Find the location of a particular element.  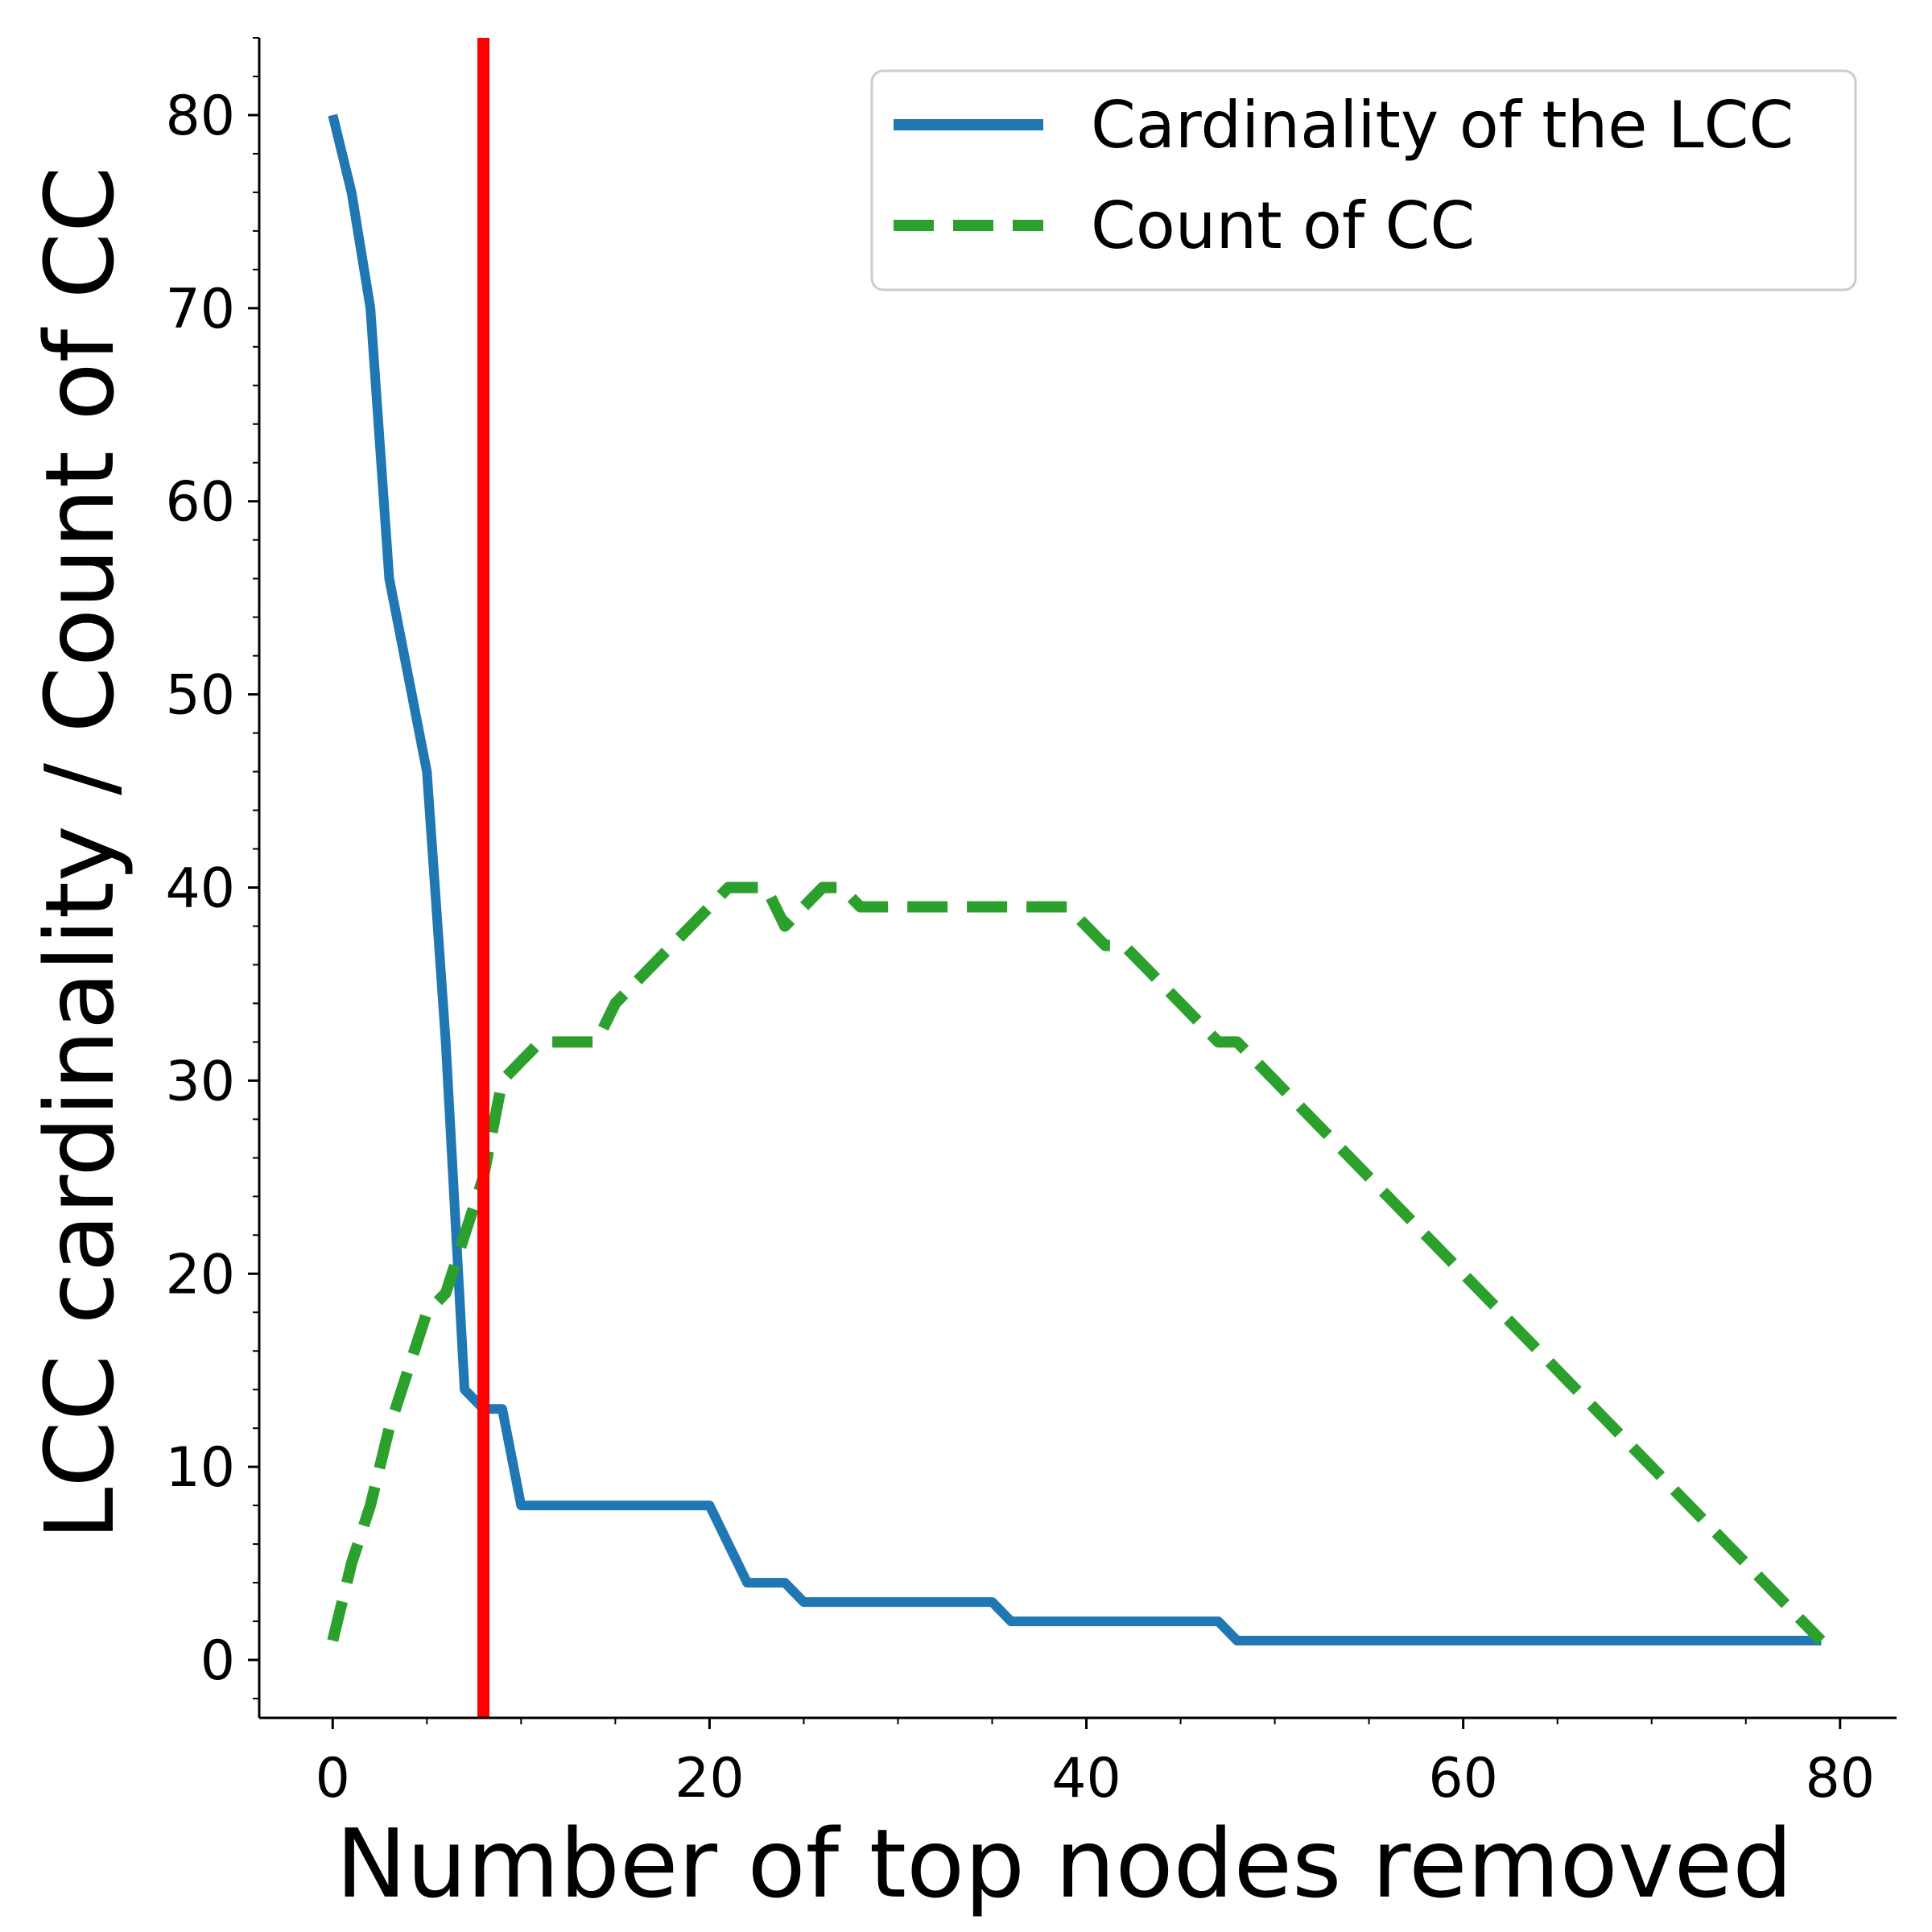

x-axis-title: Number of top nodes removed is located at coordinates (1064, 1863).